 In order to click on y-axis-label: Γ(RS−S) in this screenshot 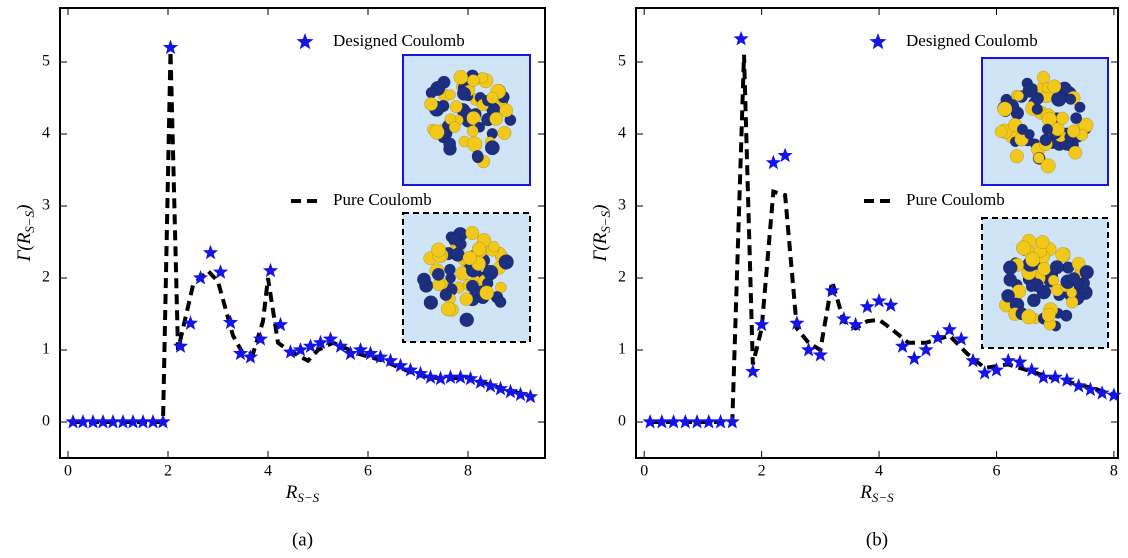, I will do `click(25, 234)`.